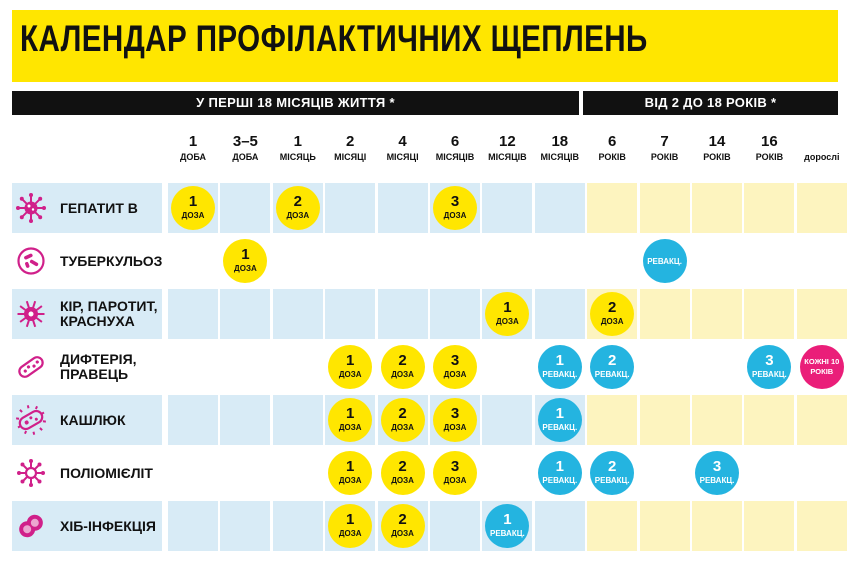 The image size is (850, 565). I want to click on column-header: 4 місяці, so click(403, 148).